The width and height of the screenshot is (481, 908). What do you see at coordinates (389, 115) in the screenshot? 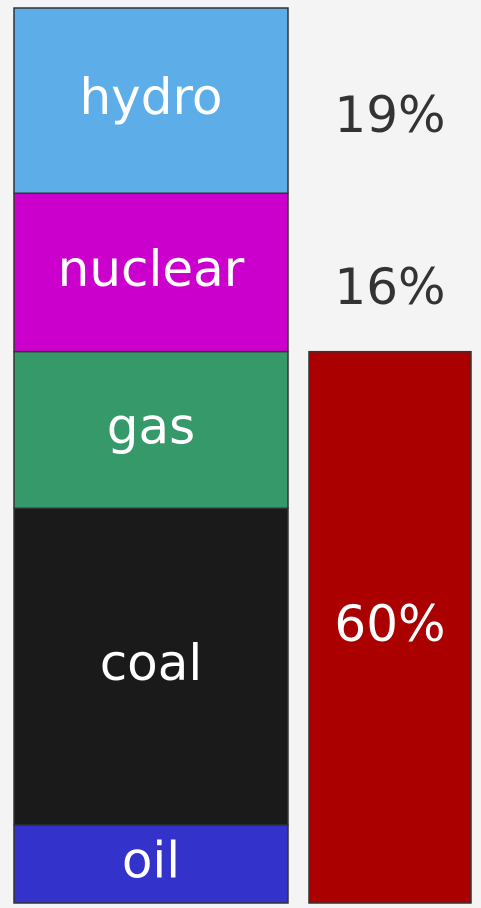
I see `share-label: 19%` at bounding box center [389, 115].